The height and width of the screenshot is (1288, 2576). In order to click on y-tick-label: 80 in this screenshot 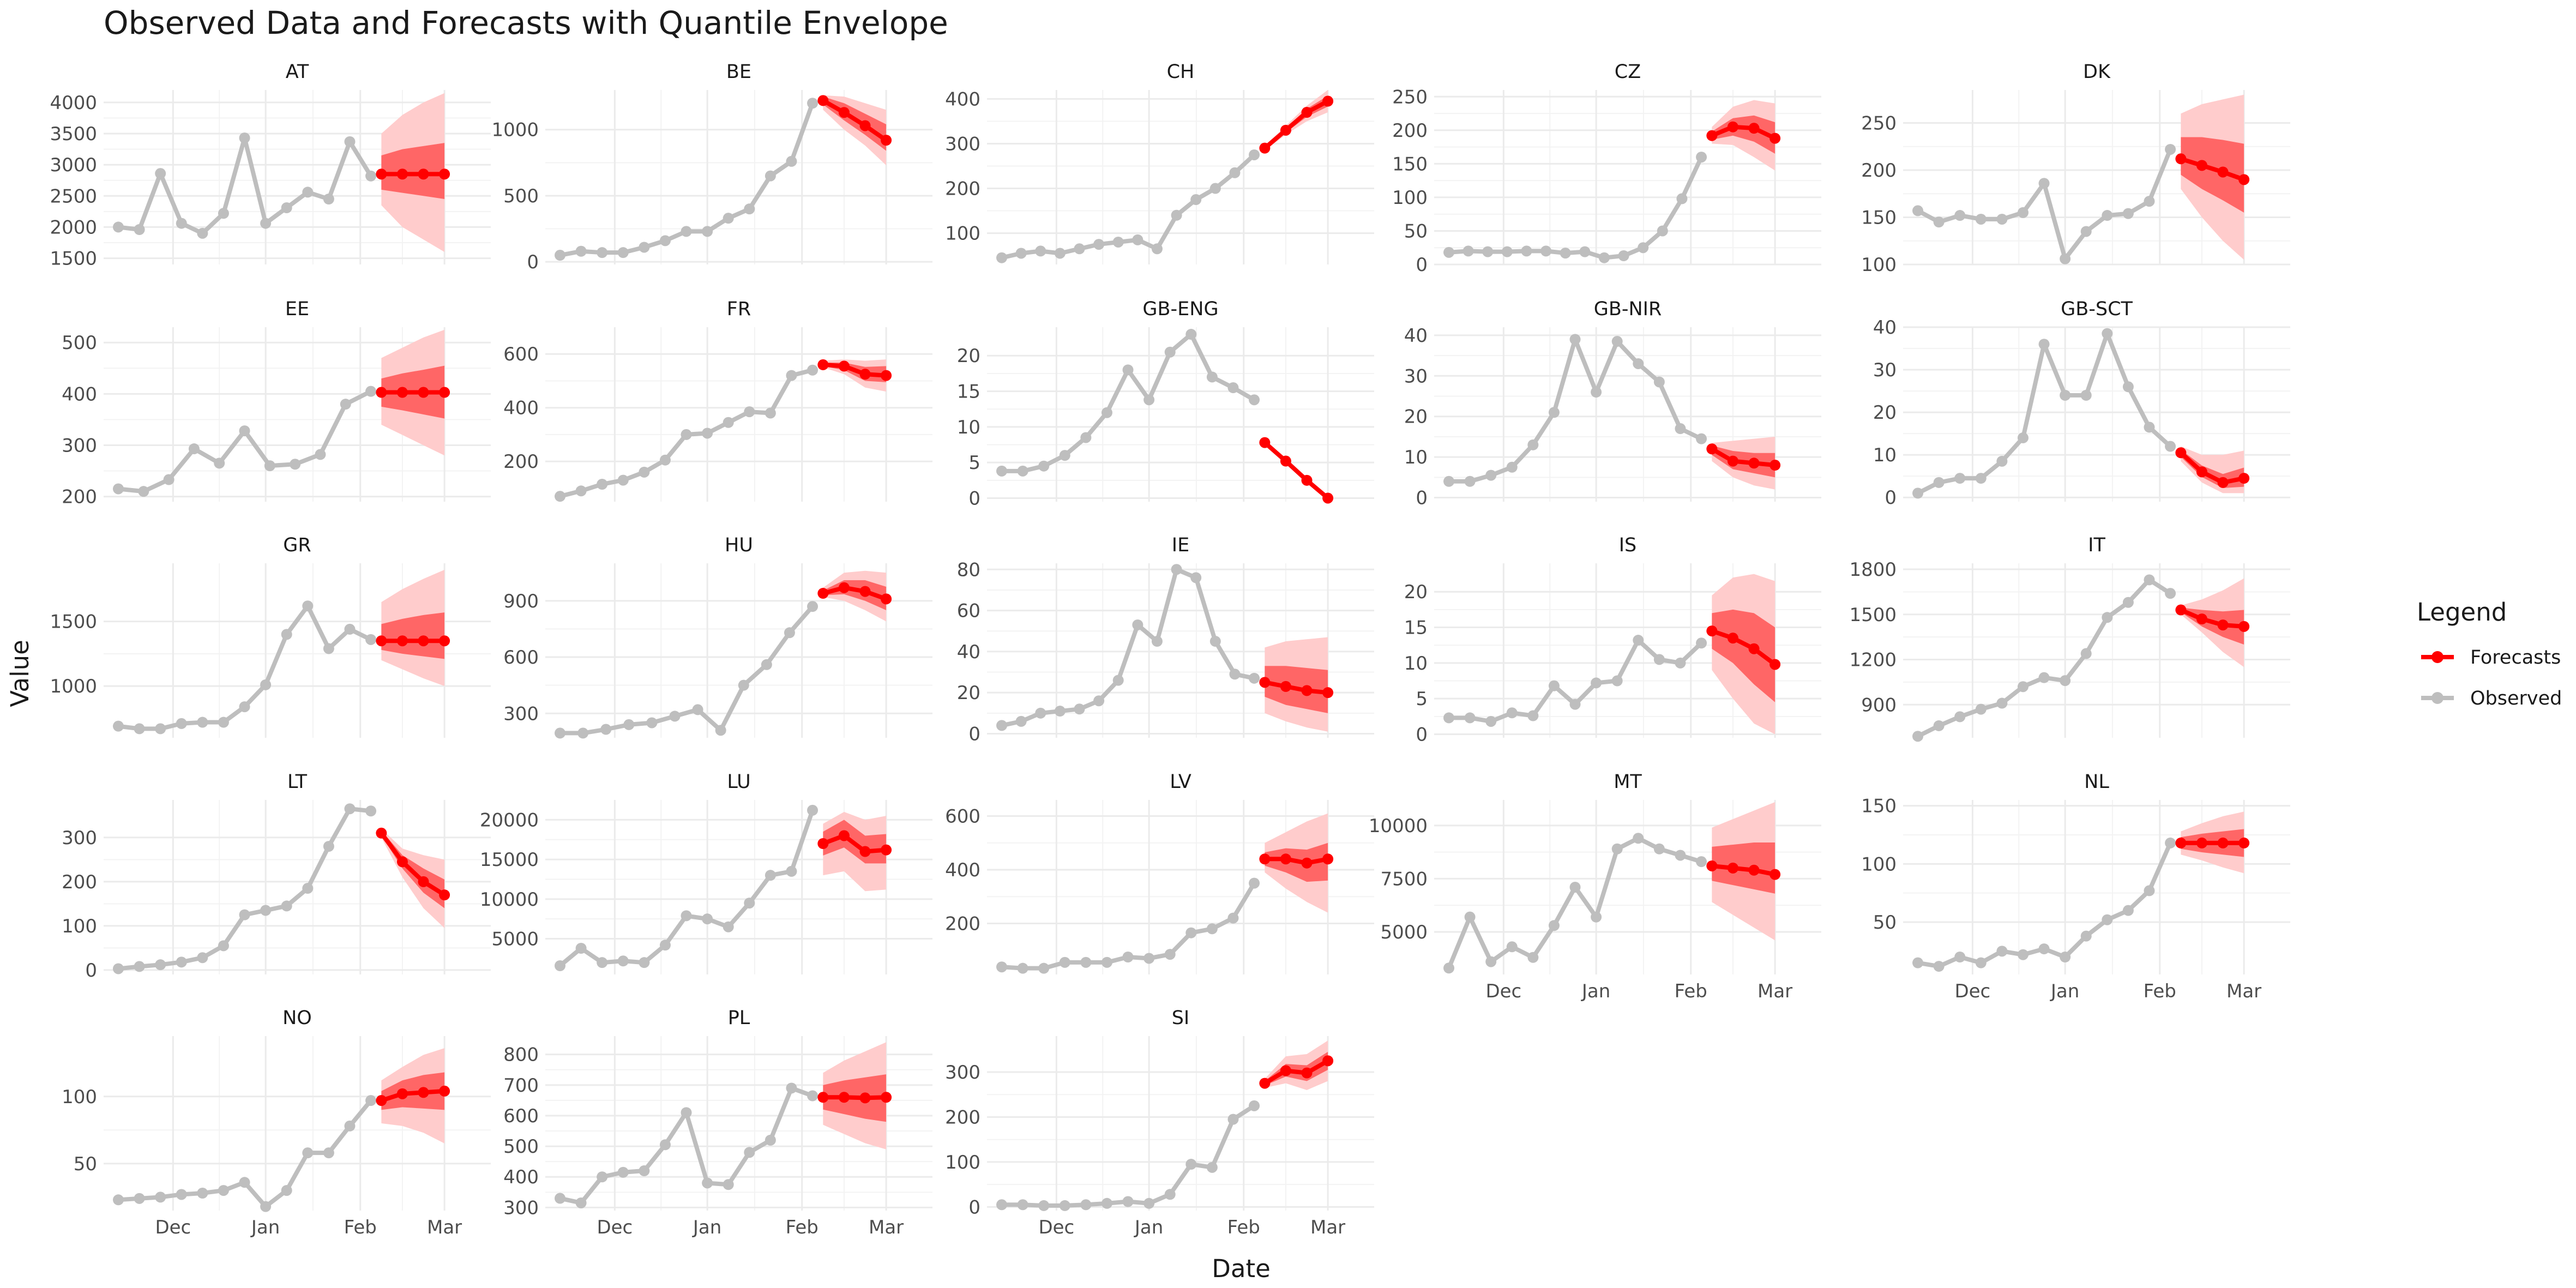, I will do `click(968, 570)`.